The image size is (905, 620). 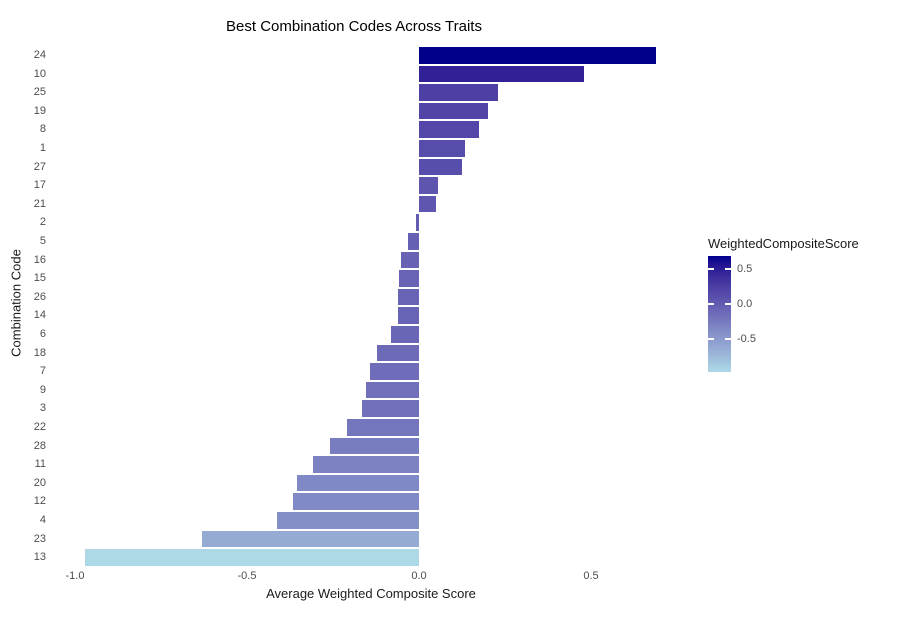 What do you see at coordinates (360, 315) in the screenshot?
I see `bar-row: 14` at bounding box center [360, 315].